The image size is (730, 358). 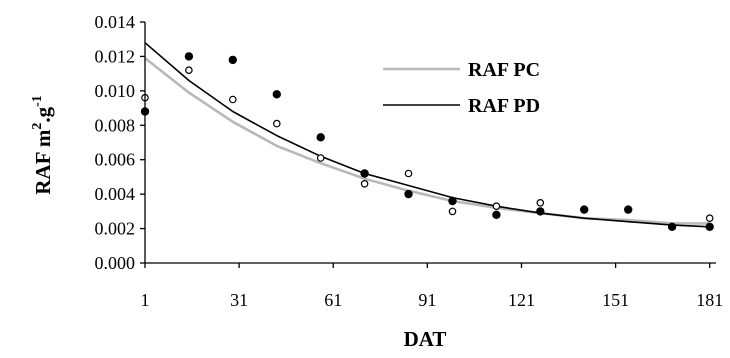 What do you see at coordinates (504, 106) in the screenshot?
I see `legend-label: RAF PD` at bounding box center [504, 106].